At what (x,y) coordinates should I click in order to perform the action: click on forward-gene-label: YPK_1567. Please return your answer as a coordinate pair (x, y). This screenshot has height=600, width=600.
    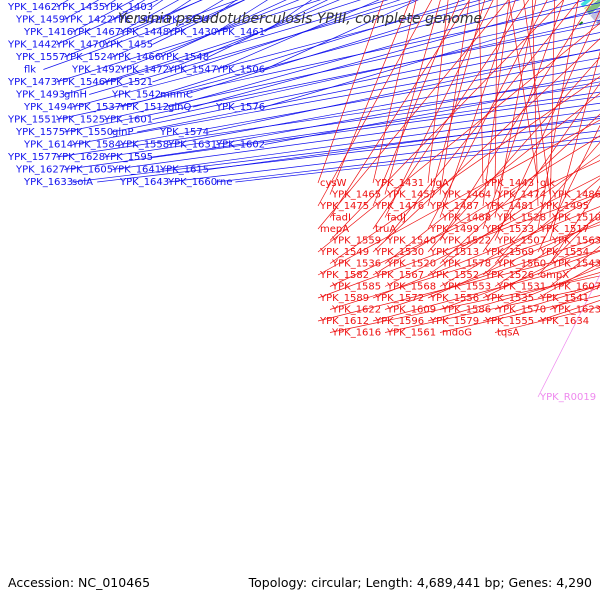
    Looking at the image, I should click on (399, 275).